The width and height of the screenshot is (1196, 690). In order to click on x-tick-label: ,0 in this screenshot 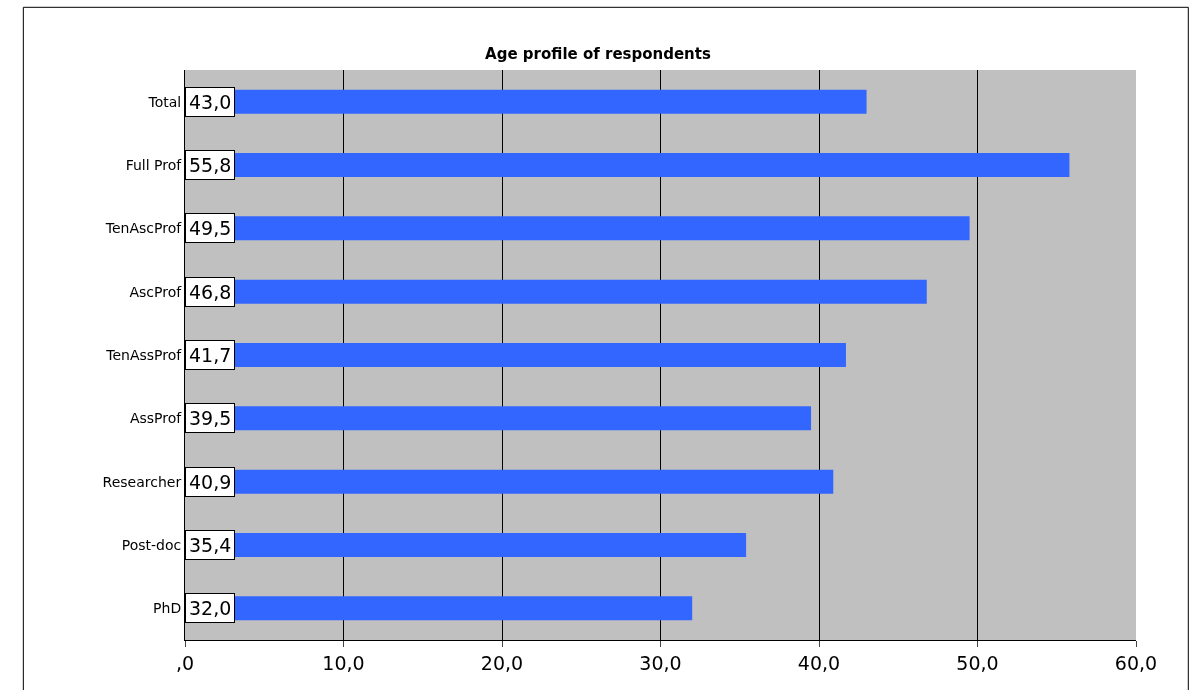, I will do `click(185, 662)`.